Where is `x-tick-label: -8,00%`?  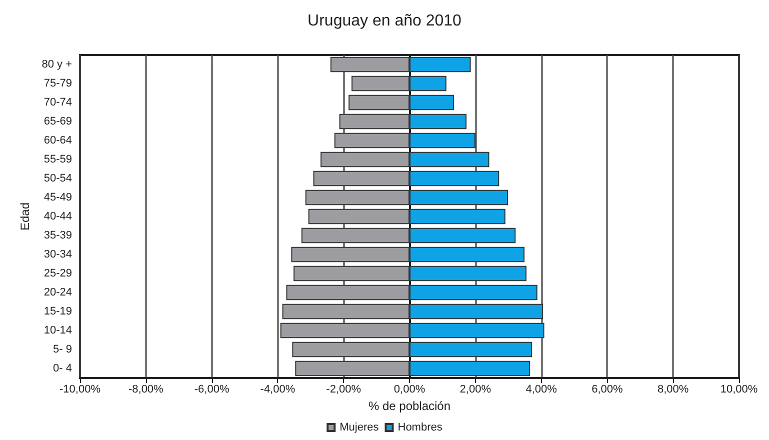 x-tick-label: -8,00% is located at coordinates (146, 390).